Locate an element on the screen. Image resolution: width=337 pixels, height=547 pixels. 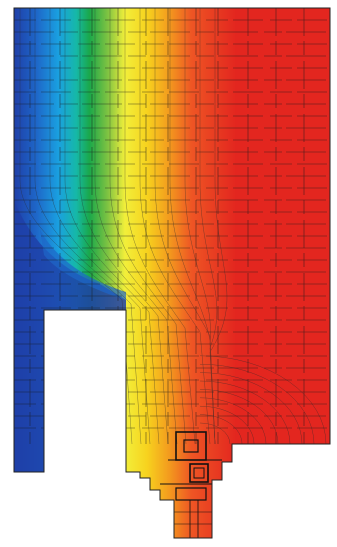
profile-chamber-core is located at coordinates (199, 473).